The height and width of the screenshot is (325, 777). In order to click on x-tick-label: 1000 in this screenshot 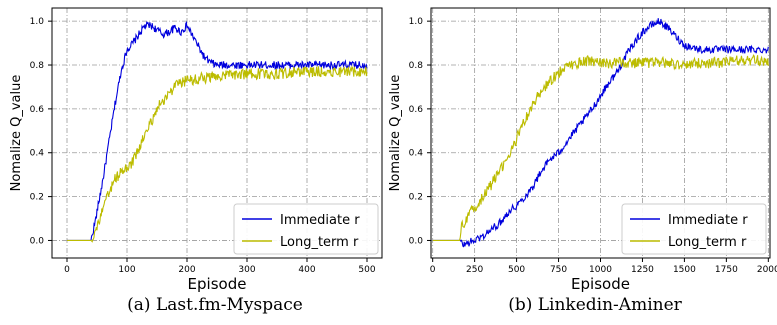, I will do `click(600, 270)`.